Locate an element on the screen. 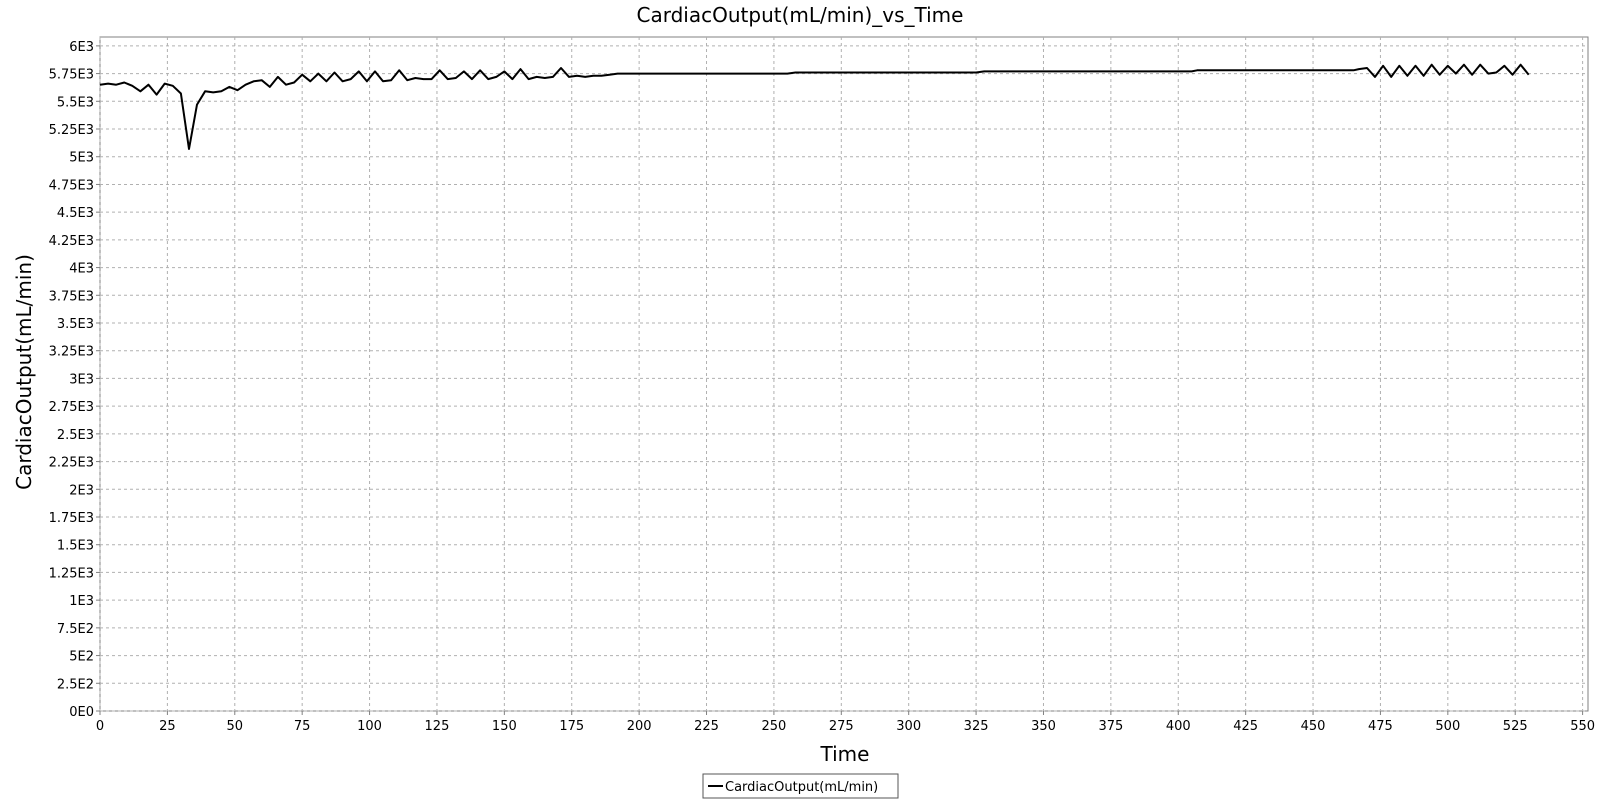 This screenshot has width=1600, height=800. y-tick-label: 5.5E3 is located at coordinates (75, 102).